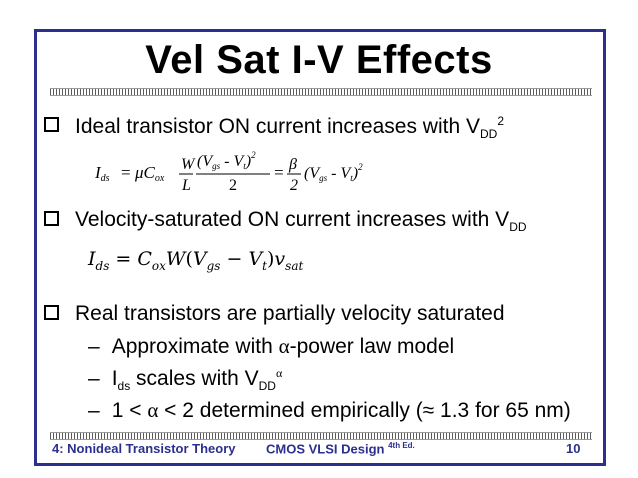  What do you see at coordinates (102, 173) in the screenshot?
I see `eq1-lhs: Ids` at bounding box center [102, 173].